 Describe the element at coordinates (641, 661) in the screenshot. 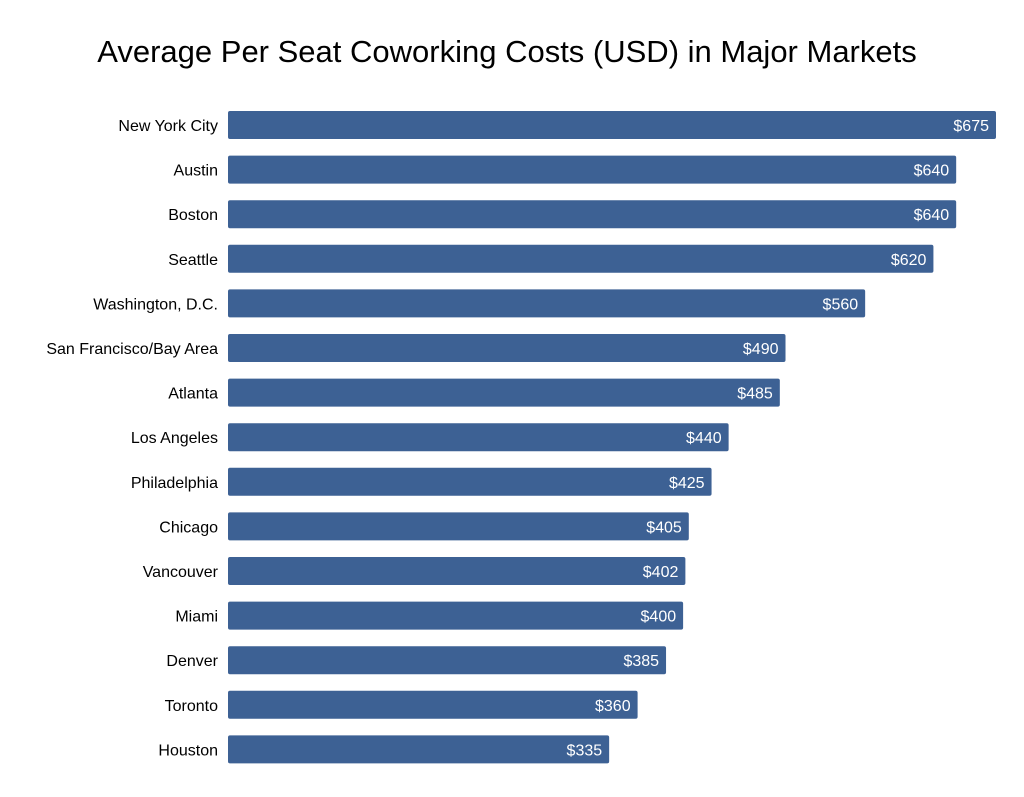

I see `value-label: $385` at that location.